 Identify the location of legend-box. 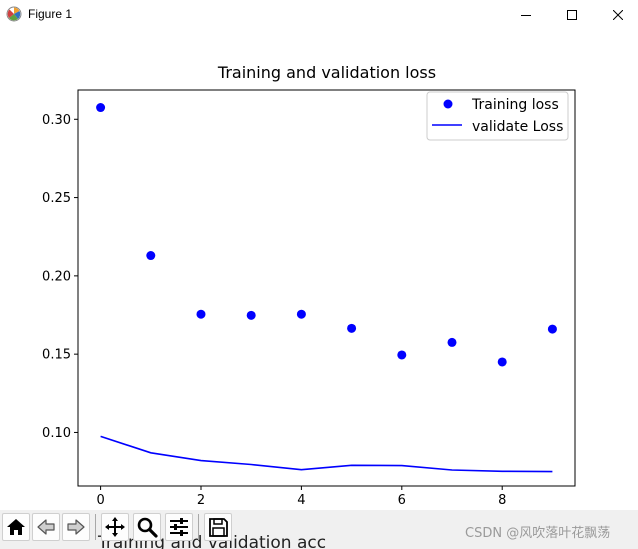
(497, 116).